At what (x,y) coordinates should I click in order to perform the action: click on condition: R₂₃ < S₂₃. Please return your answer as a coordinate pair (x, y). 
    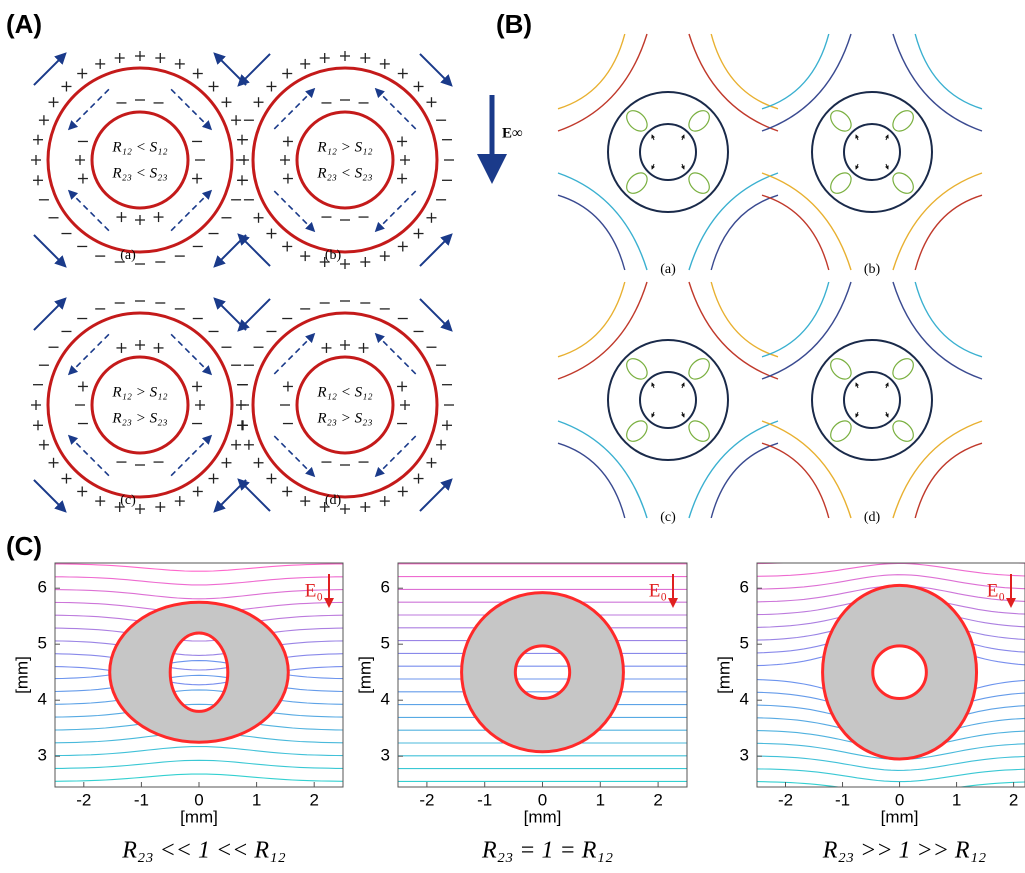
    Looking at the image, I should click on (139, 173).